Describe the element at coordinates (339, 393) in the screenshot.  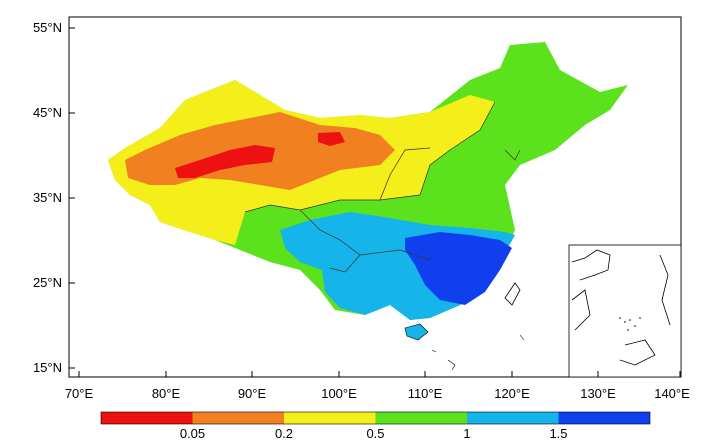
I see `lon-label-100: 100°E` at that location.